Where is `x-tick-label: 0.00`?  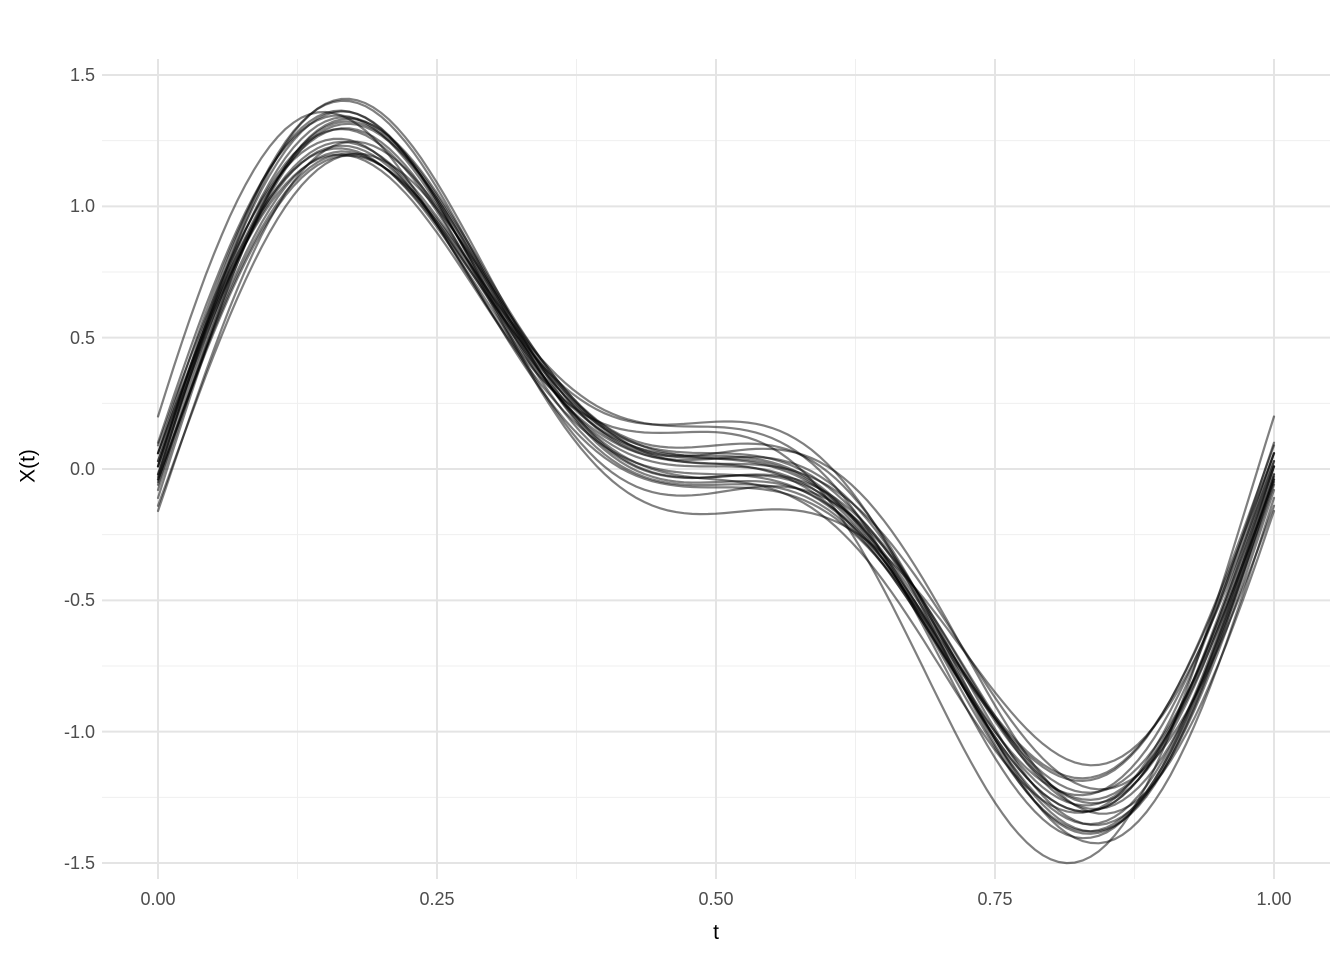
x-tick-label: 0.00 is located at coordinates (158, 899).